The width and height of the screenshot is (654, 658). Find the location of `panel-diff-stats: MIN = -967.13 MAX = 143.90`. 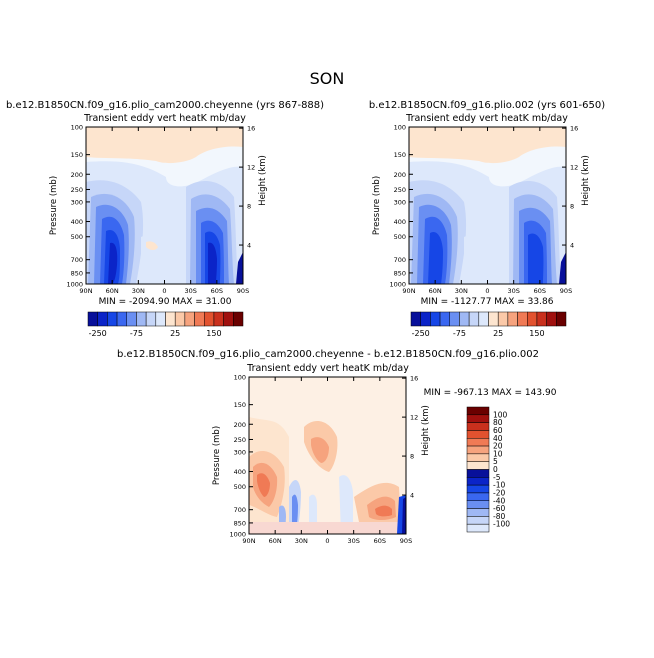

panel-diff-stats: MIN = -967.13 MAX = 143.90 is located at coordinates (490, 393).